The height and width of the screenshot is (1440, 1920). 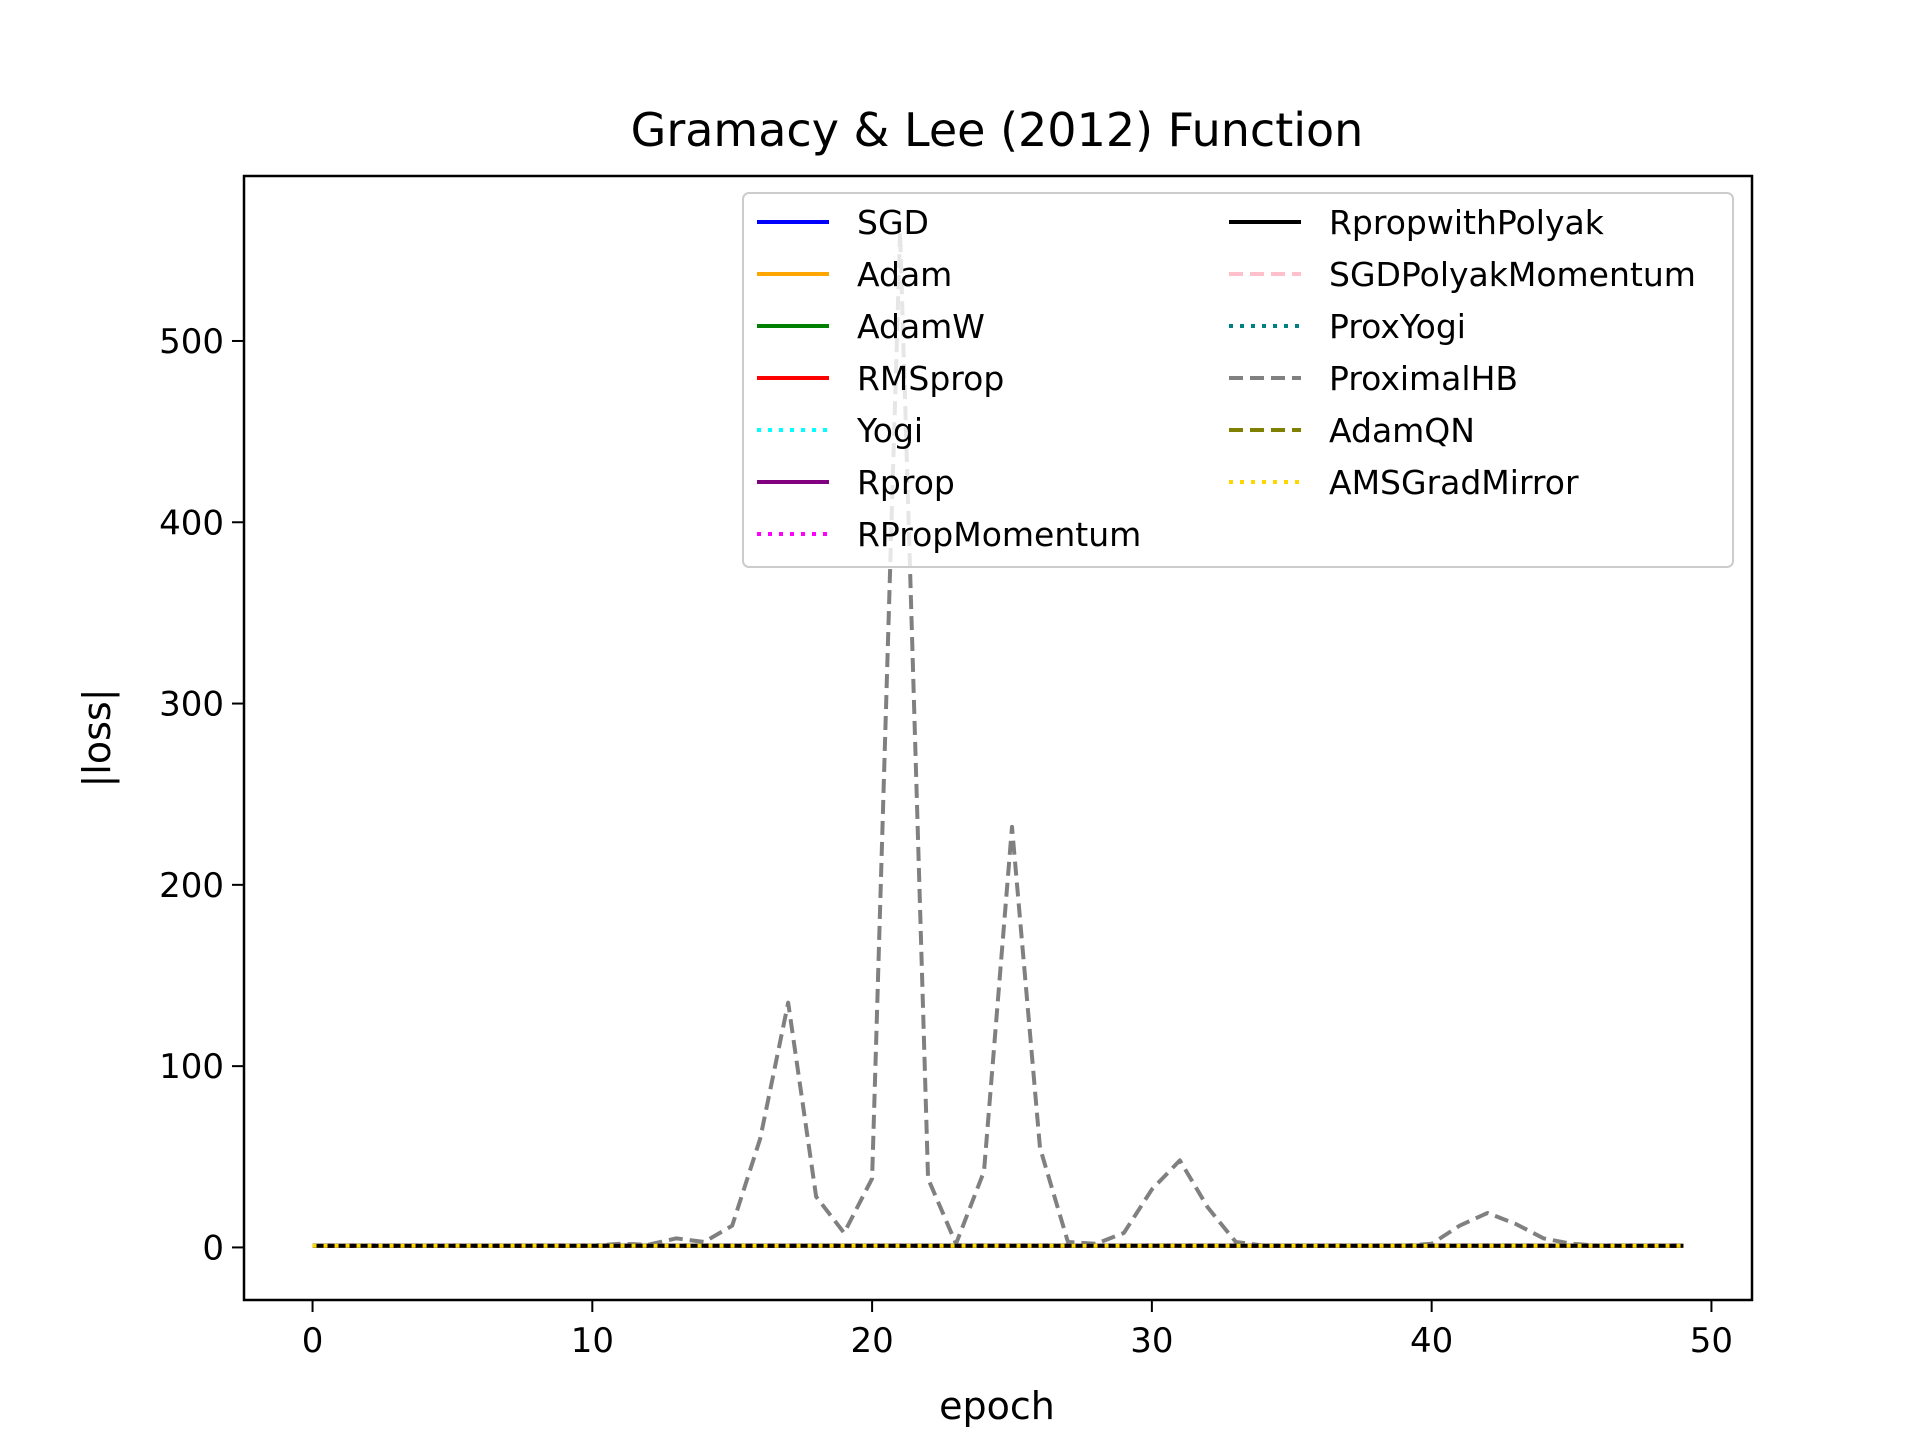 I want to click on y-tick-label: 300, so click(x=191, y=705).